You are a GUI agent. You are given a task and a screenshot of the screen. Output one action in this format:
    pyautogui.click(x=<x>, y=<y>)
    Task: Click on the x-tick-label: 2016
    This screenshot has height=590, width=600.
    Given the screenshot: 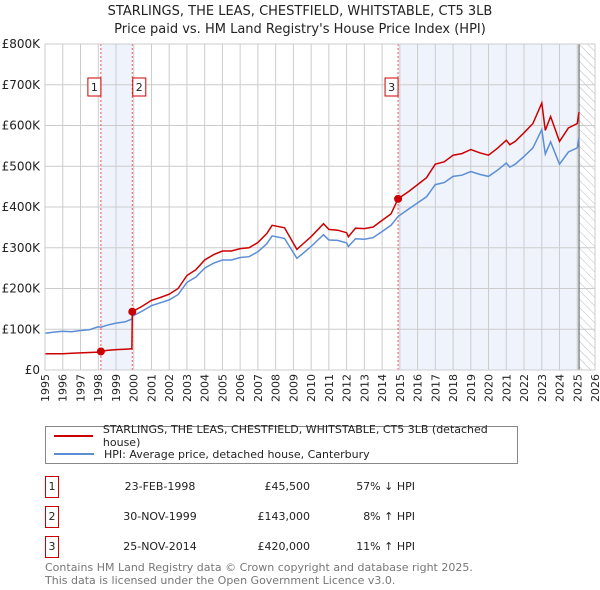 What is the action you would take?
    pyautogui.click(x=418, y=388)
    